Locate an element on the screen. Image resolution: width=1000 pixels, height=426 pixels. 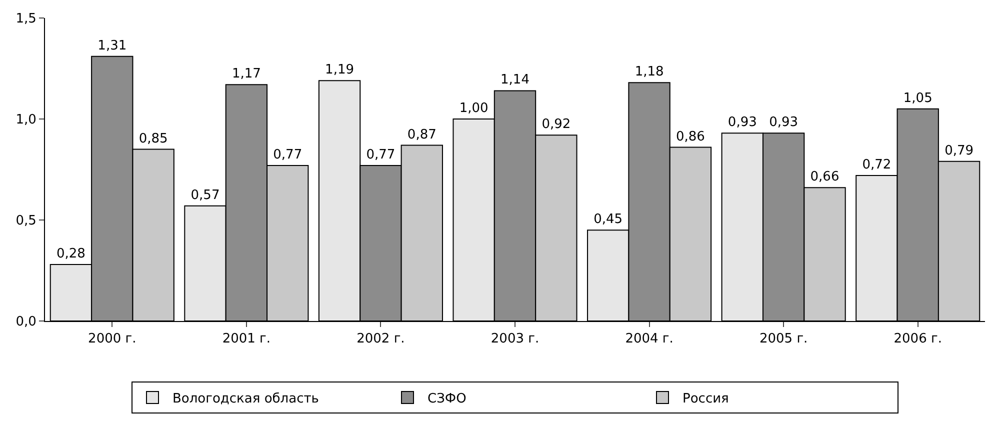
data-label: 1,31 is located at coordinates (112, 46).